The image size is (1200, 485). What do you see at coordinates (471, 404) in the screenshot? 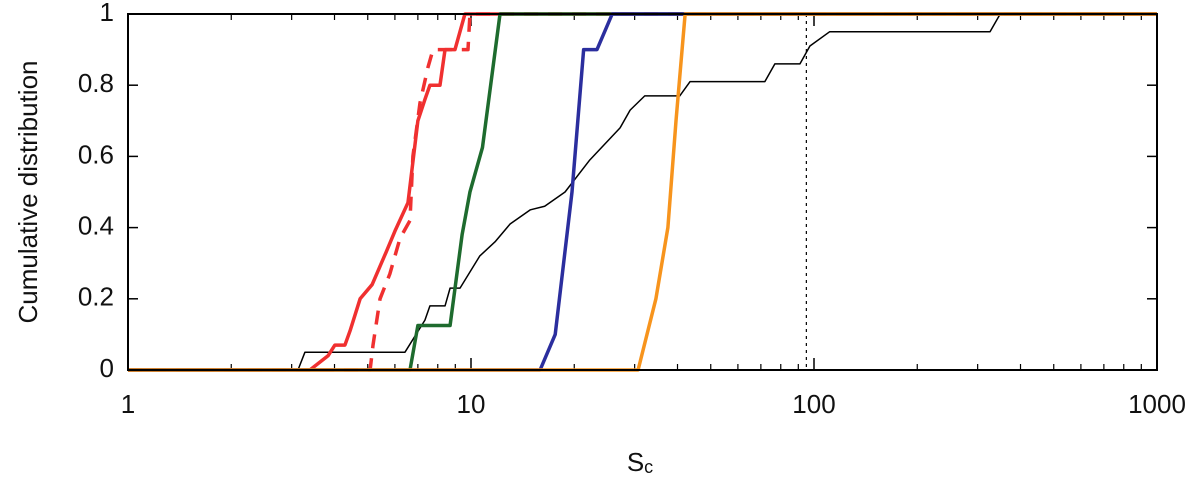
I see `x-tick-label: 10` at bounding box center [471, 404].